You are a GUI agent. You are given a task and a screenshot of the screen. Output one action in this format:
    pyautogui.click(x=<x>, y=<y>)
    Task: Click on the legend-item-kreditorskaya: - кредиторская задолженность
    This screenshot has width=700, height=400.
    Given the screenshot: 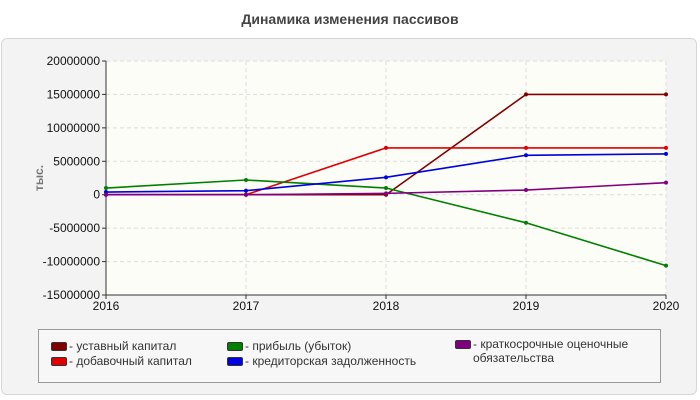 What is the action you would take?
    pyautogui.click(x=321, y=361)
    